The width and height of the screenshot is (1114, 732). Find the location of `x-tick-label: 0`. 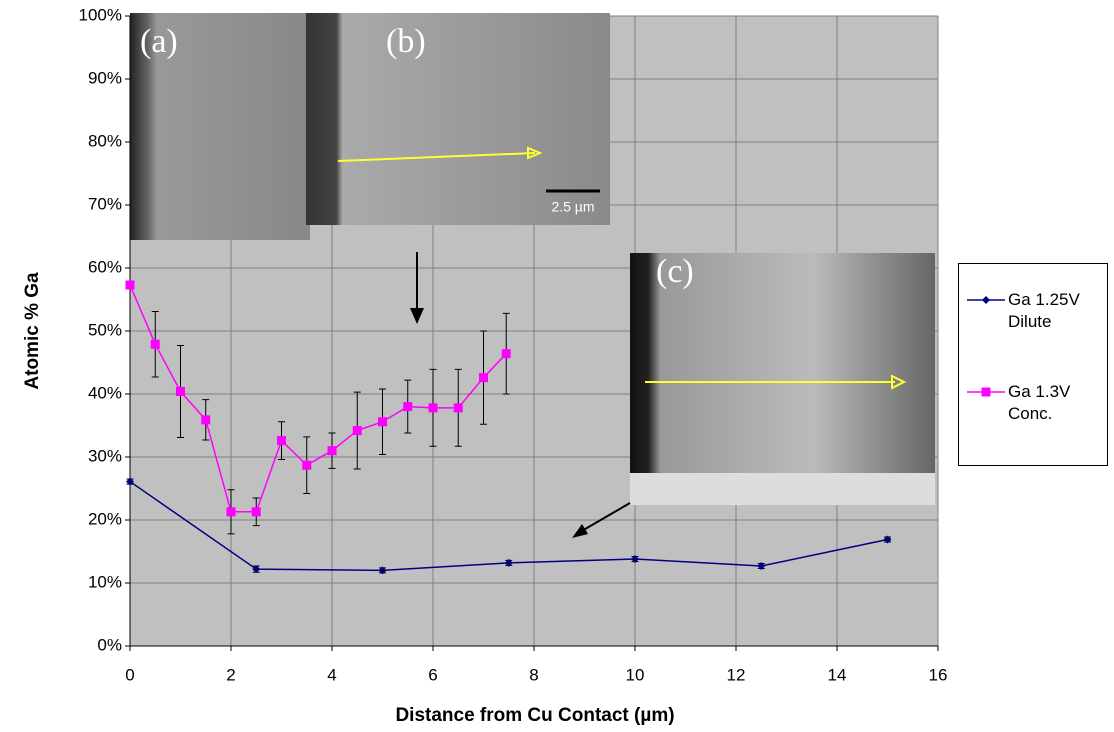

x-tick-label: 0 is located at coordinates (129, 674).